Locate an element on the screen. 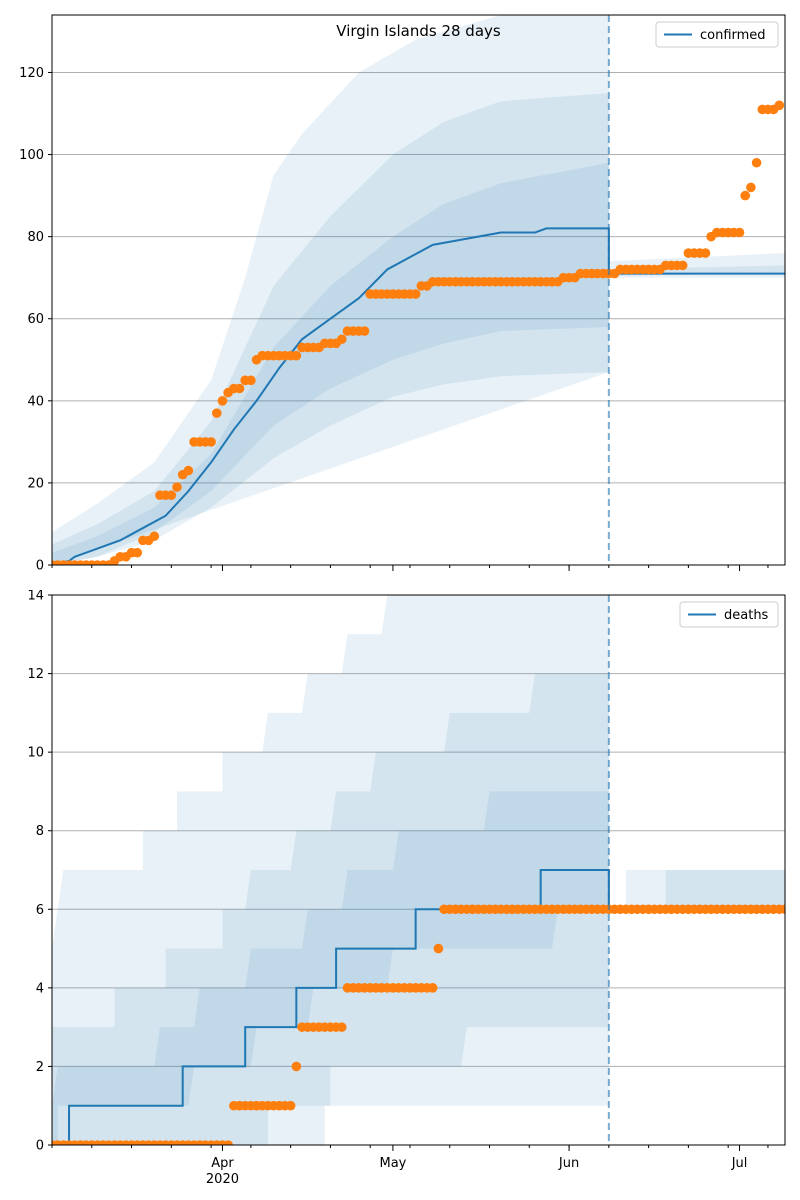  y-tick-label: 12 is located at coordinates (35, 674).